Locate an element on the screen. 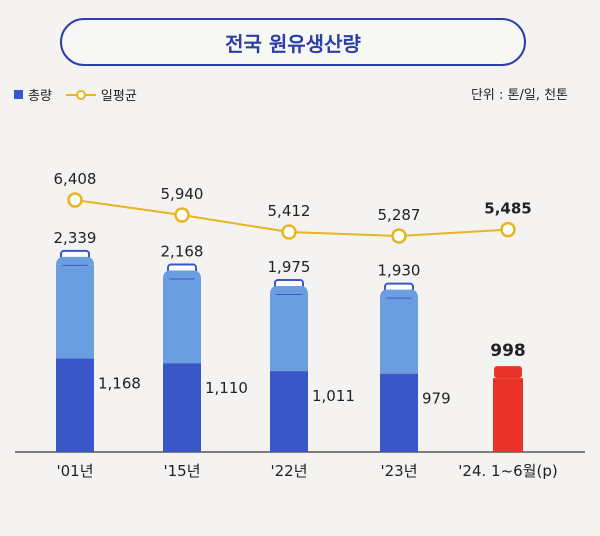 This screenshot has height=536, width=600. bar-value-label: 979 is located at coordinates (436, 399).